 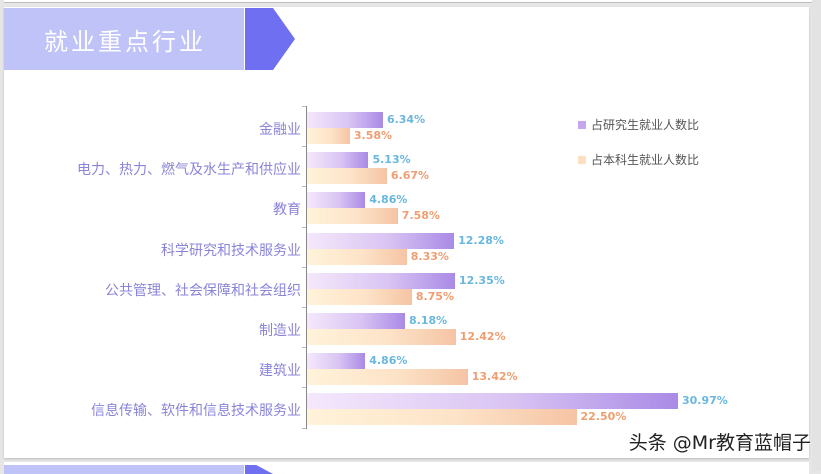 I want to click on page-title: 就业重点行业, so click(x=125, y=42).